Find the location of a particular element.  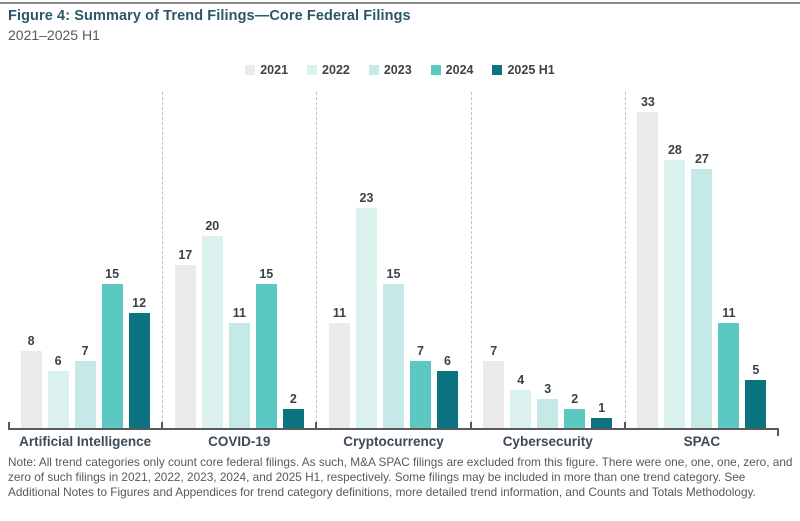

bar-col-2024-cybersecurity: 2 is located at coordinates (575, 410).